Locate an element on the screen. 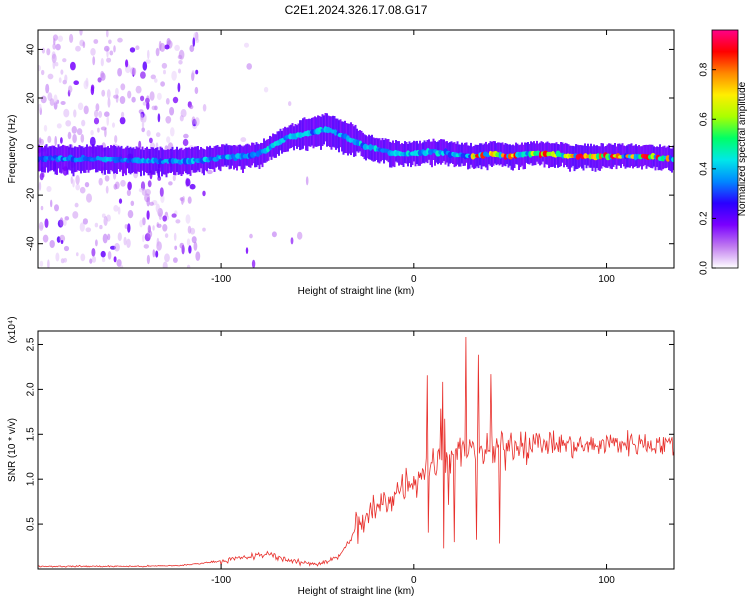 This screenshot has height=600, width=750. spectrogram-ridge-cell is located at coordinates (623, 156).